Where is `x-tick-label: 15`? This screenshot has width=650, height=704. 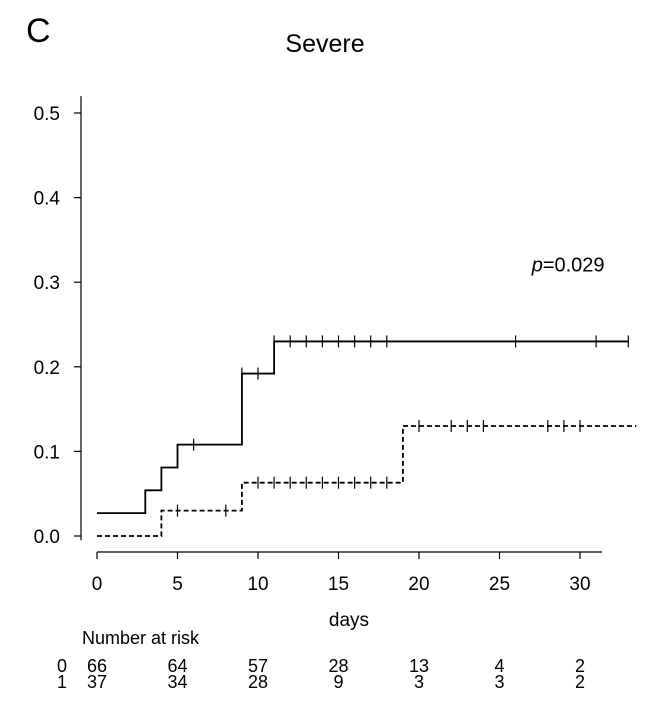 x-tick-label: 15 is located at coordinates (338, 584).